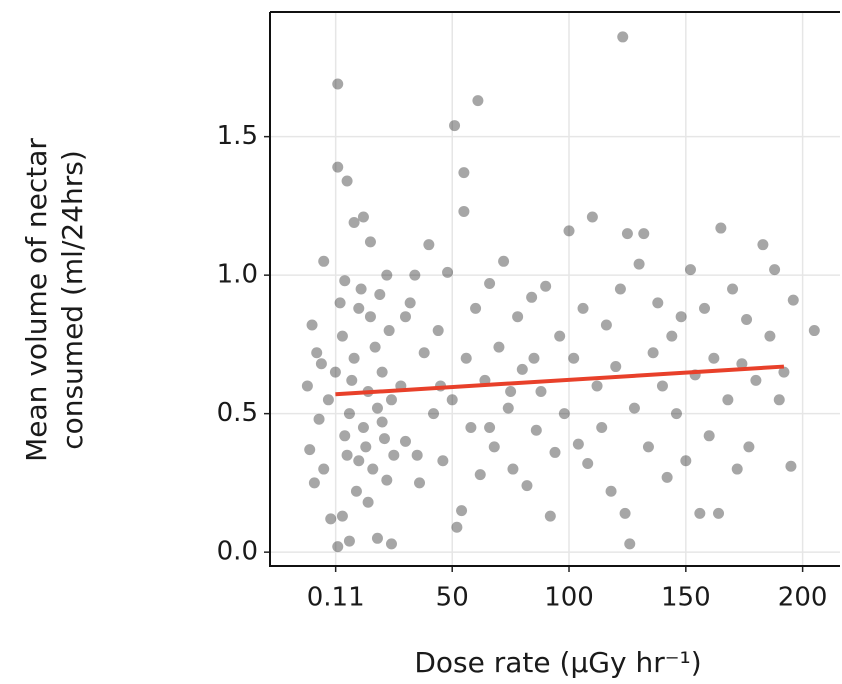  Describe the element at coordinates (452, 598) in the screenshot. I see `x-tick-label: 50` at that location.